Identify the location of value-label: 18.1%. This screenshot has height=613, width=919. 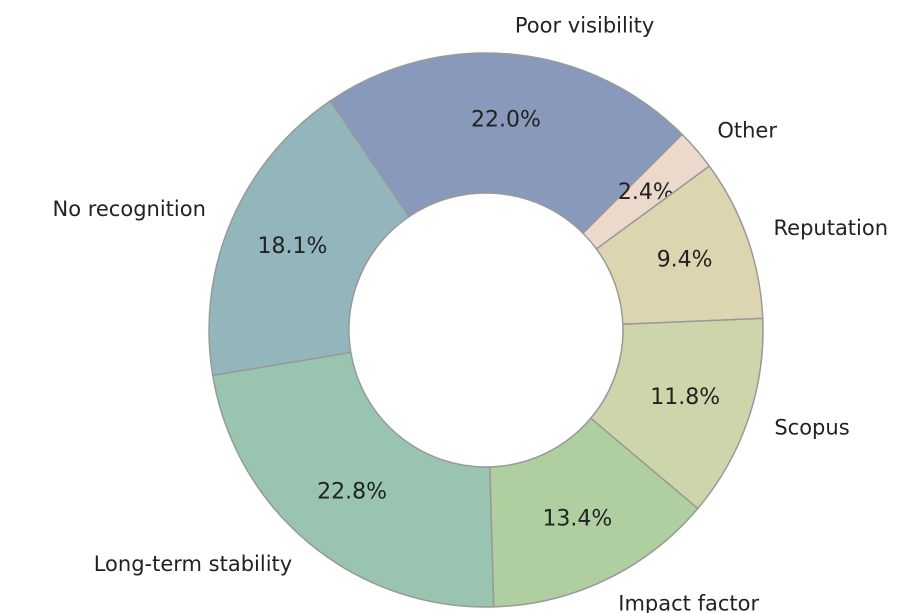
(293, 246).